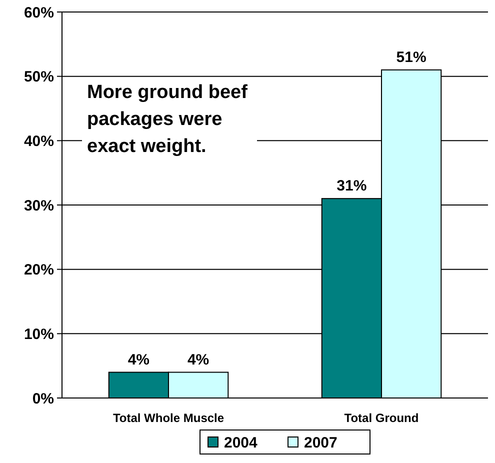 The width and height of the screenshot is (495, 463). Describe the element at coordinates (241, 443) in the screenshot. I see `legend-label: 2004` at that location.